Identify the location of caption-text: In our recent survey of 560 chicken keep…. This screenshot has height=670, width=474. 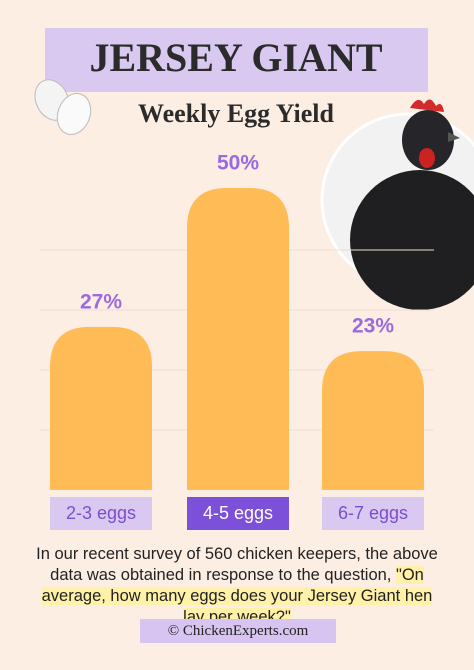
(237, 564).